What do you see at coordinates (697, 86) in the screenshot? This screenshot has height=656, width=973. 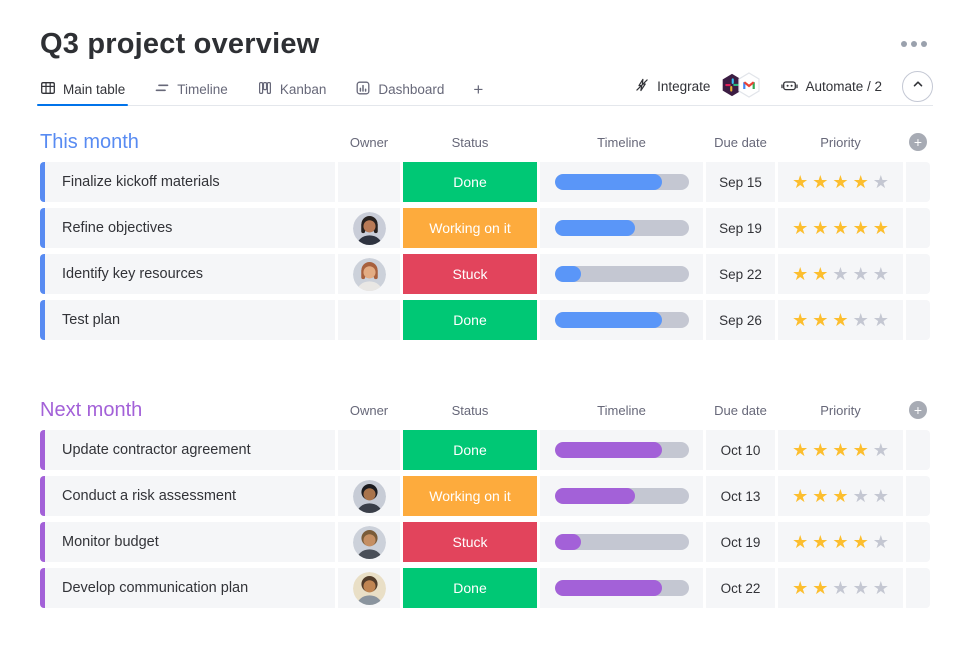 I see `integrate-button: Integrate` at bounding box center [697, 86].